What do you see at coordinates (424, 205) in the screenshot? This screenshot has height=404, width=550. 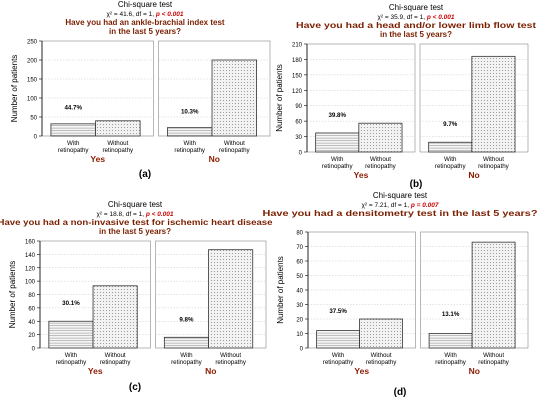 I see `p-value: p = 0.007` at bounding box center [424, 205].